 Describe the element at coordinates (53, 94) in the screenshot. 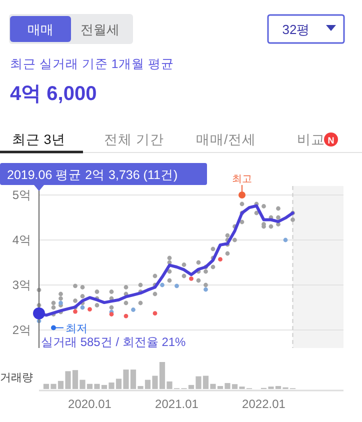

I see `text: 4억 6,000` at that location.